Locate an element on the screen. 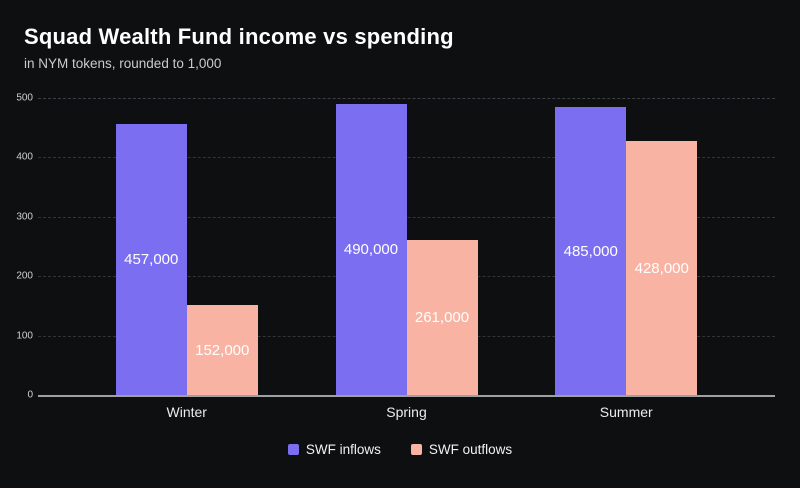 This screenshot has width=800, height=488. swf-outflows-bar-winter: 152,000 is located at coordinates (222, 350).